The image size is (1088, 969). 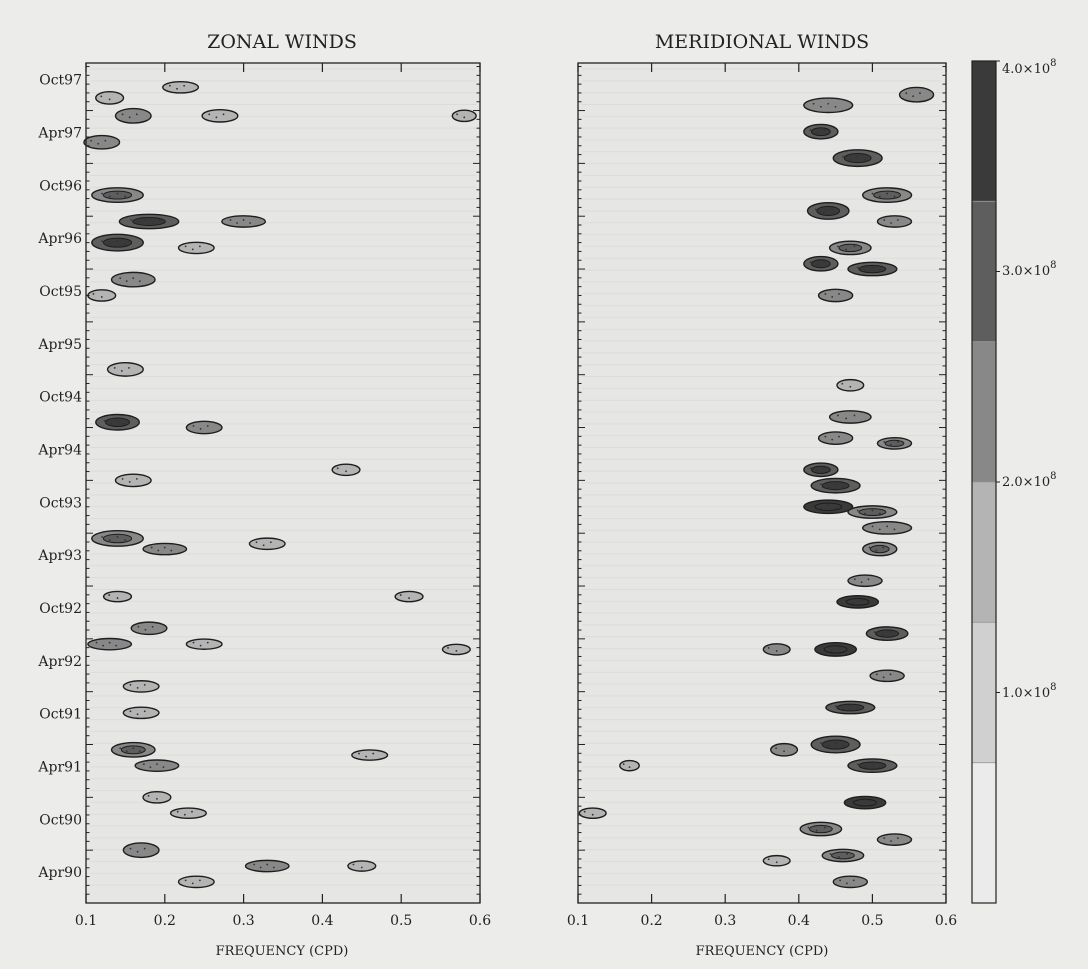 What do you see at coordinates (59, 556) in the screenshot?
I see `zonal-y-tick-label: Apr93` at bounding box center [59, 556].